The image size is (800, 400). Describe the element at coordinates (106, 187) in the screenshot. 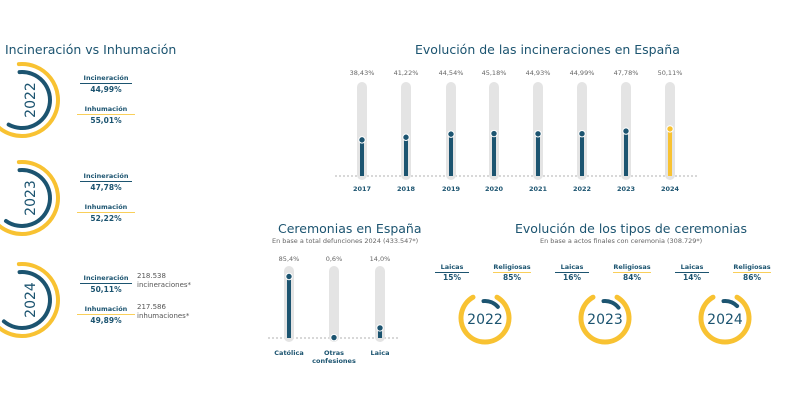

I see `incineracion-value: 47,78%` at that location.